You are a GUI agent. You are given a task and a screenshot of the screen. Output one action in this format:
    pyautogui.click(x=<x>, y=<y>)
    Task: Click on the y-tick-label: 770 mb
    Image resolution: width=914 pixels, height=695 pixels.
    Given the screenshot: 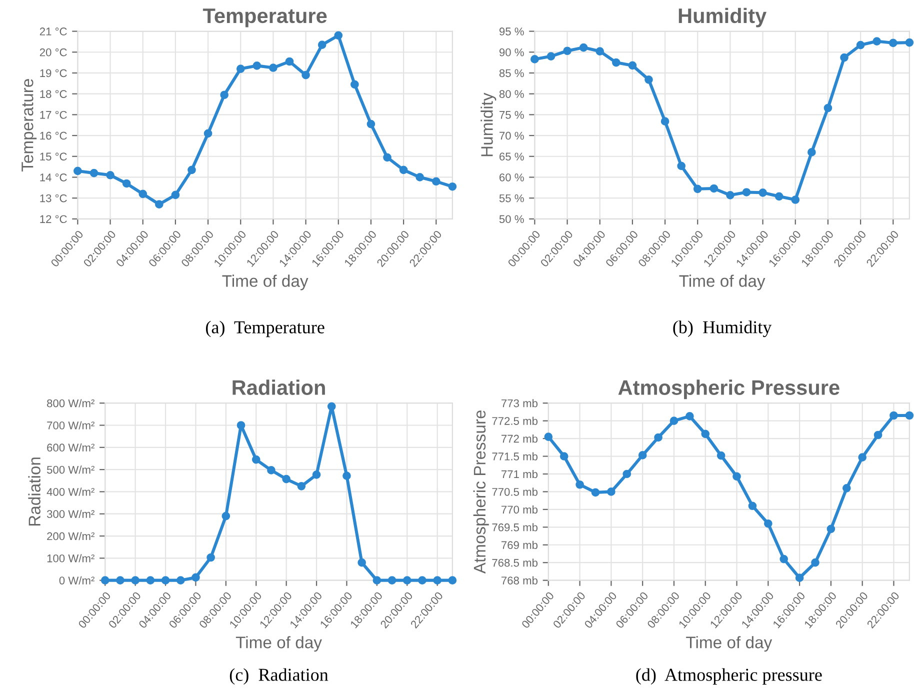 What is the action you would take?
    pyautogui.click(x=519, y=509)
    